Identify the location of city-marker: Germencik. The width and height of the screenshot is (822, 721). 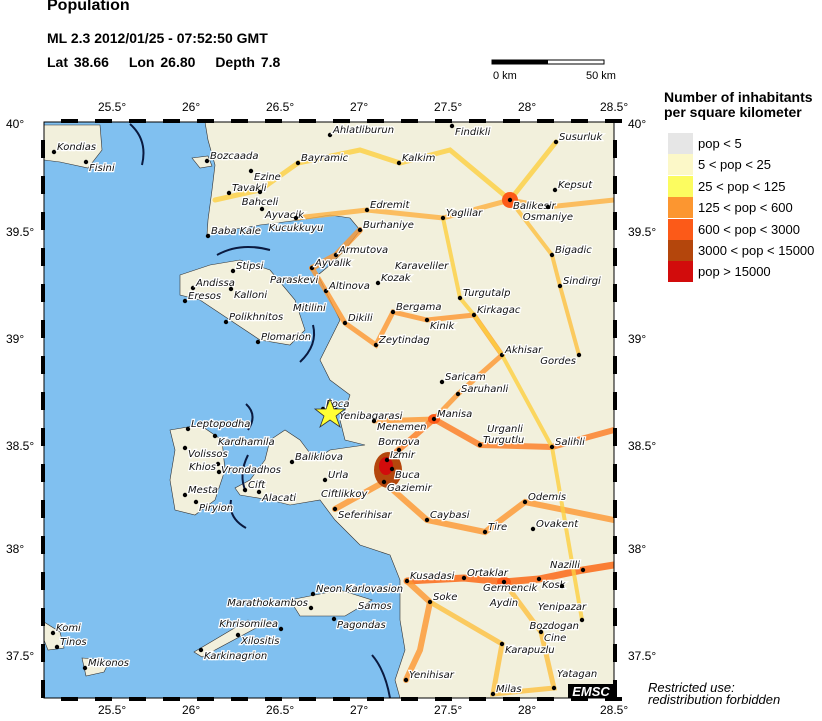
(511, 588).